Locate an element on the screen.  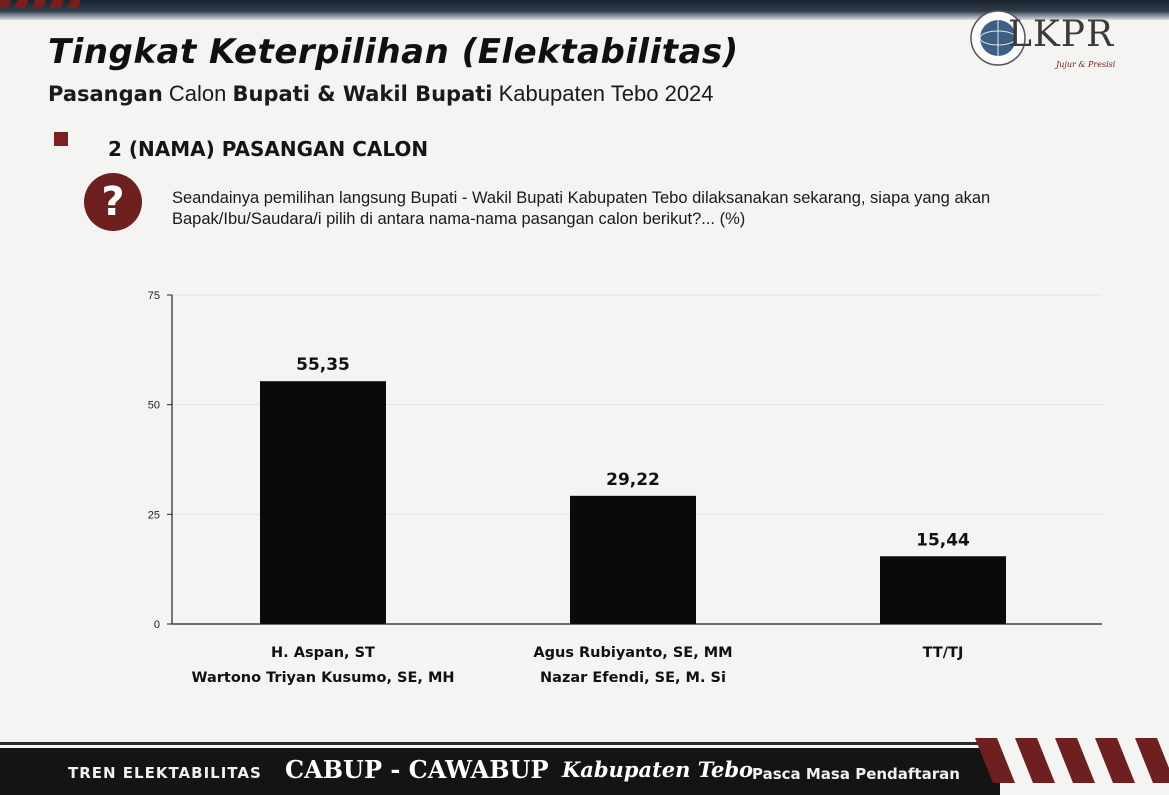
top-chevron-decoration is located at coordinates (40, 4).